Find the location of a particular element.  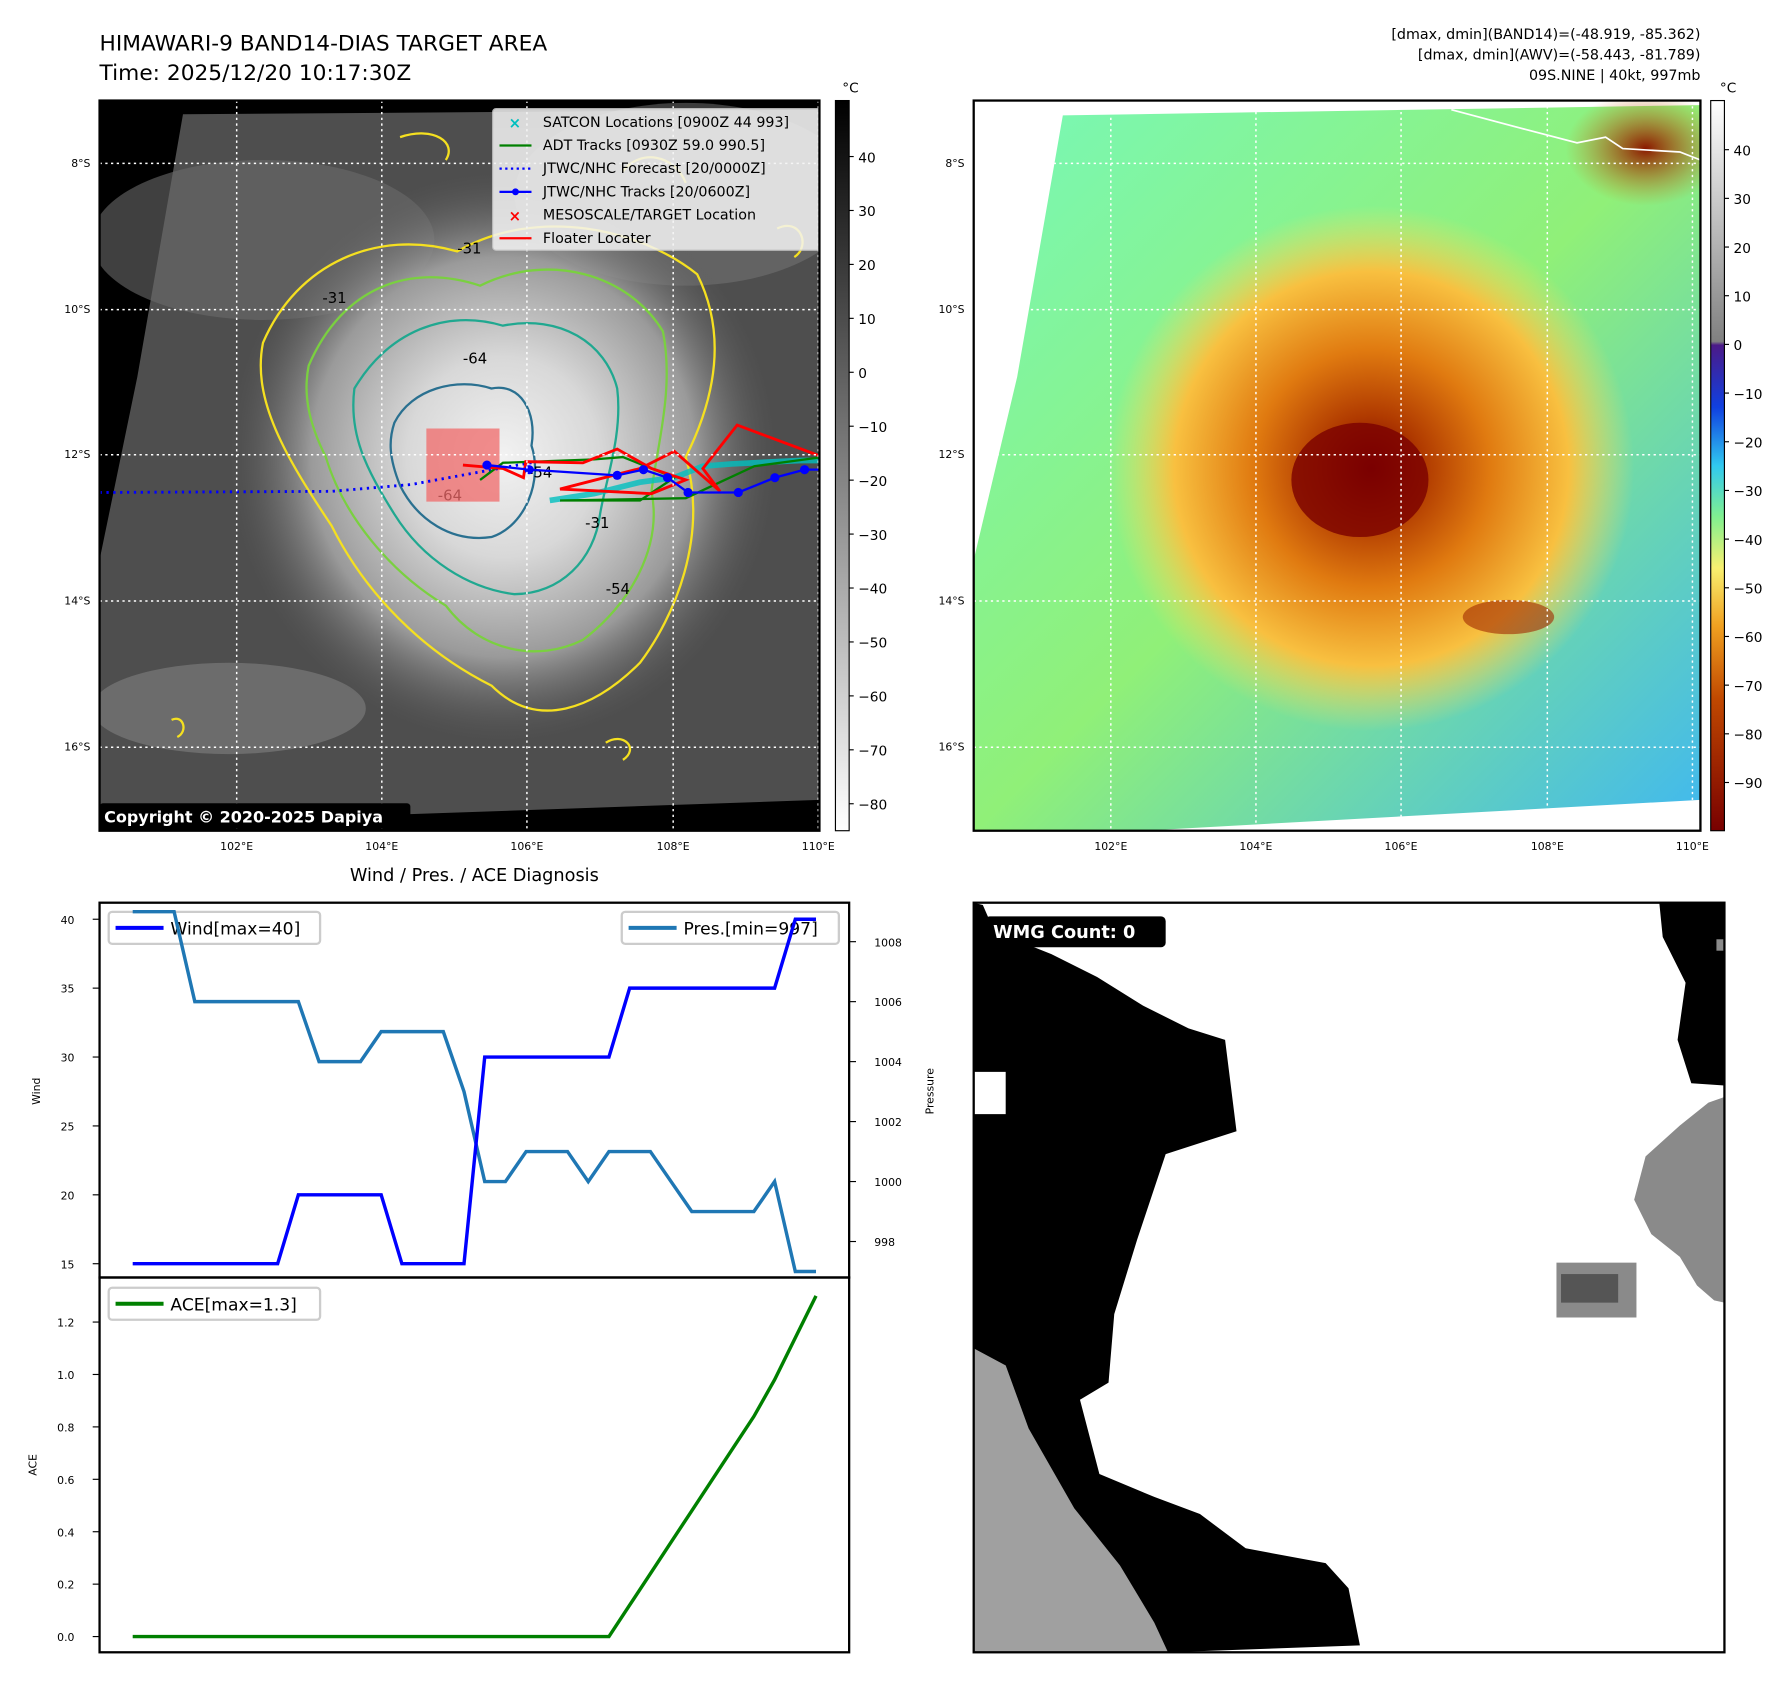

chart-legend-label: Wind[max=40] is located at coordinates (235, 930).